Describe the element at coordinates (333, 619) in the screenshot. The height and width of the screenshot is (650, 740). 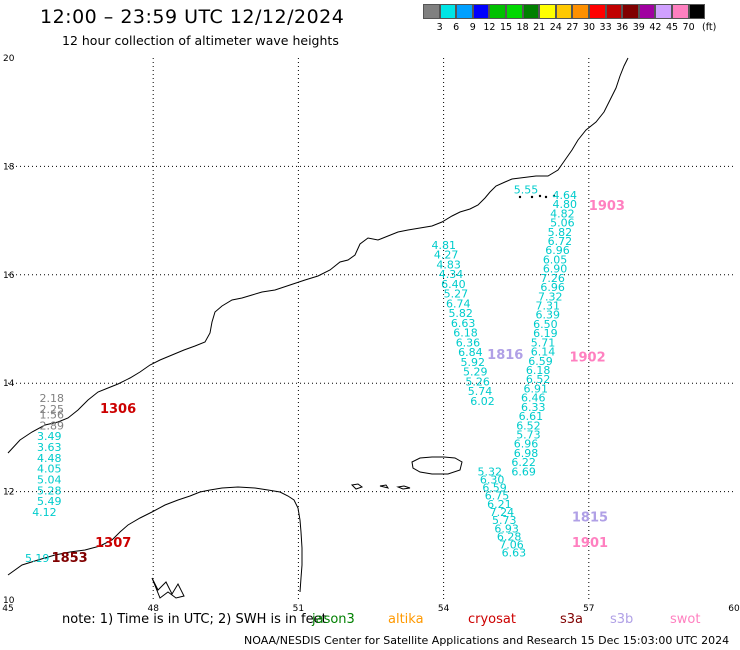
I see `satellite-label-jason3: jason3` at that location.